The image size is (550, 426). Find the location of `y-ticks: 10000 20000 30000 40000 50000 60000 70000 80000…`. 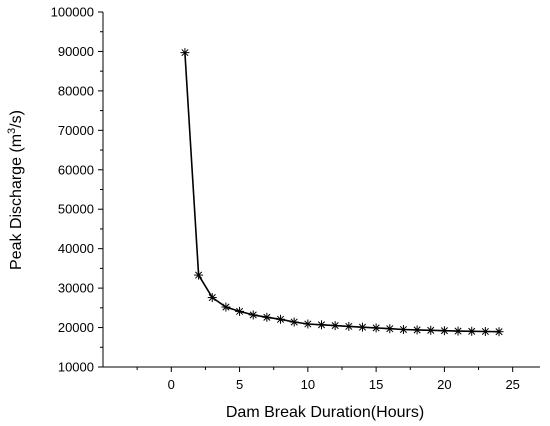

y-ticks: 10000 20000 30000 40000 50000 60000 70000 80000… is located at coordinates (77, 190).